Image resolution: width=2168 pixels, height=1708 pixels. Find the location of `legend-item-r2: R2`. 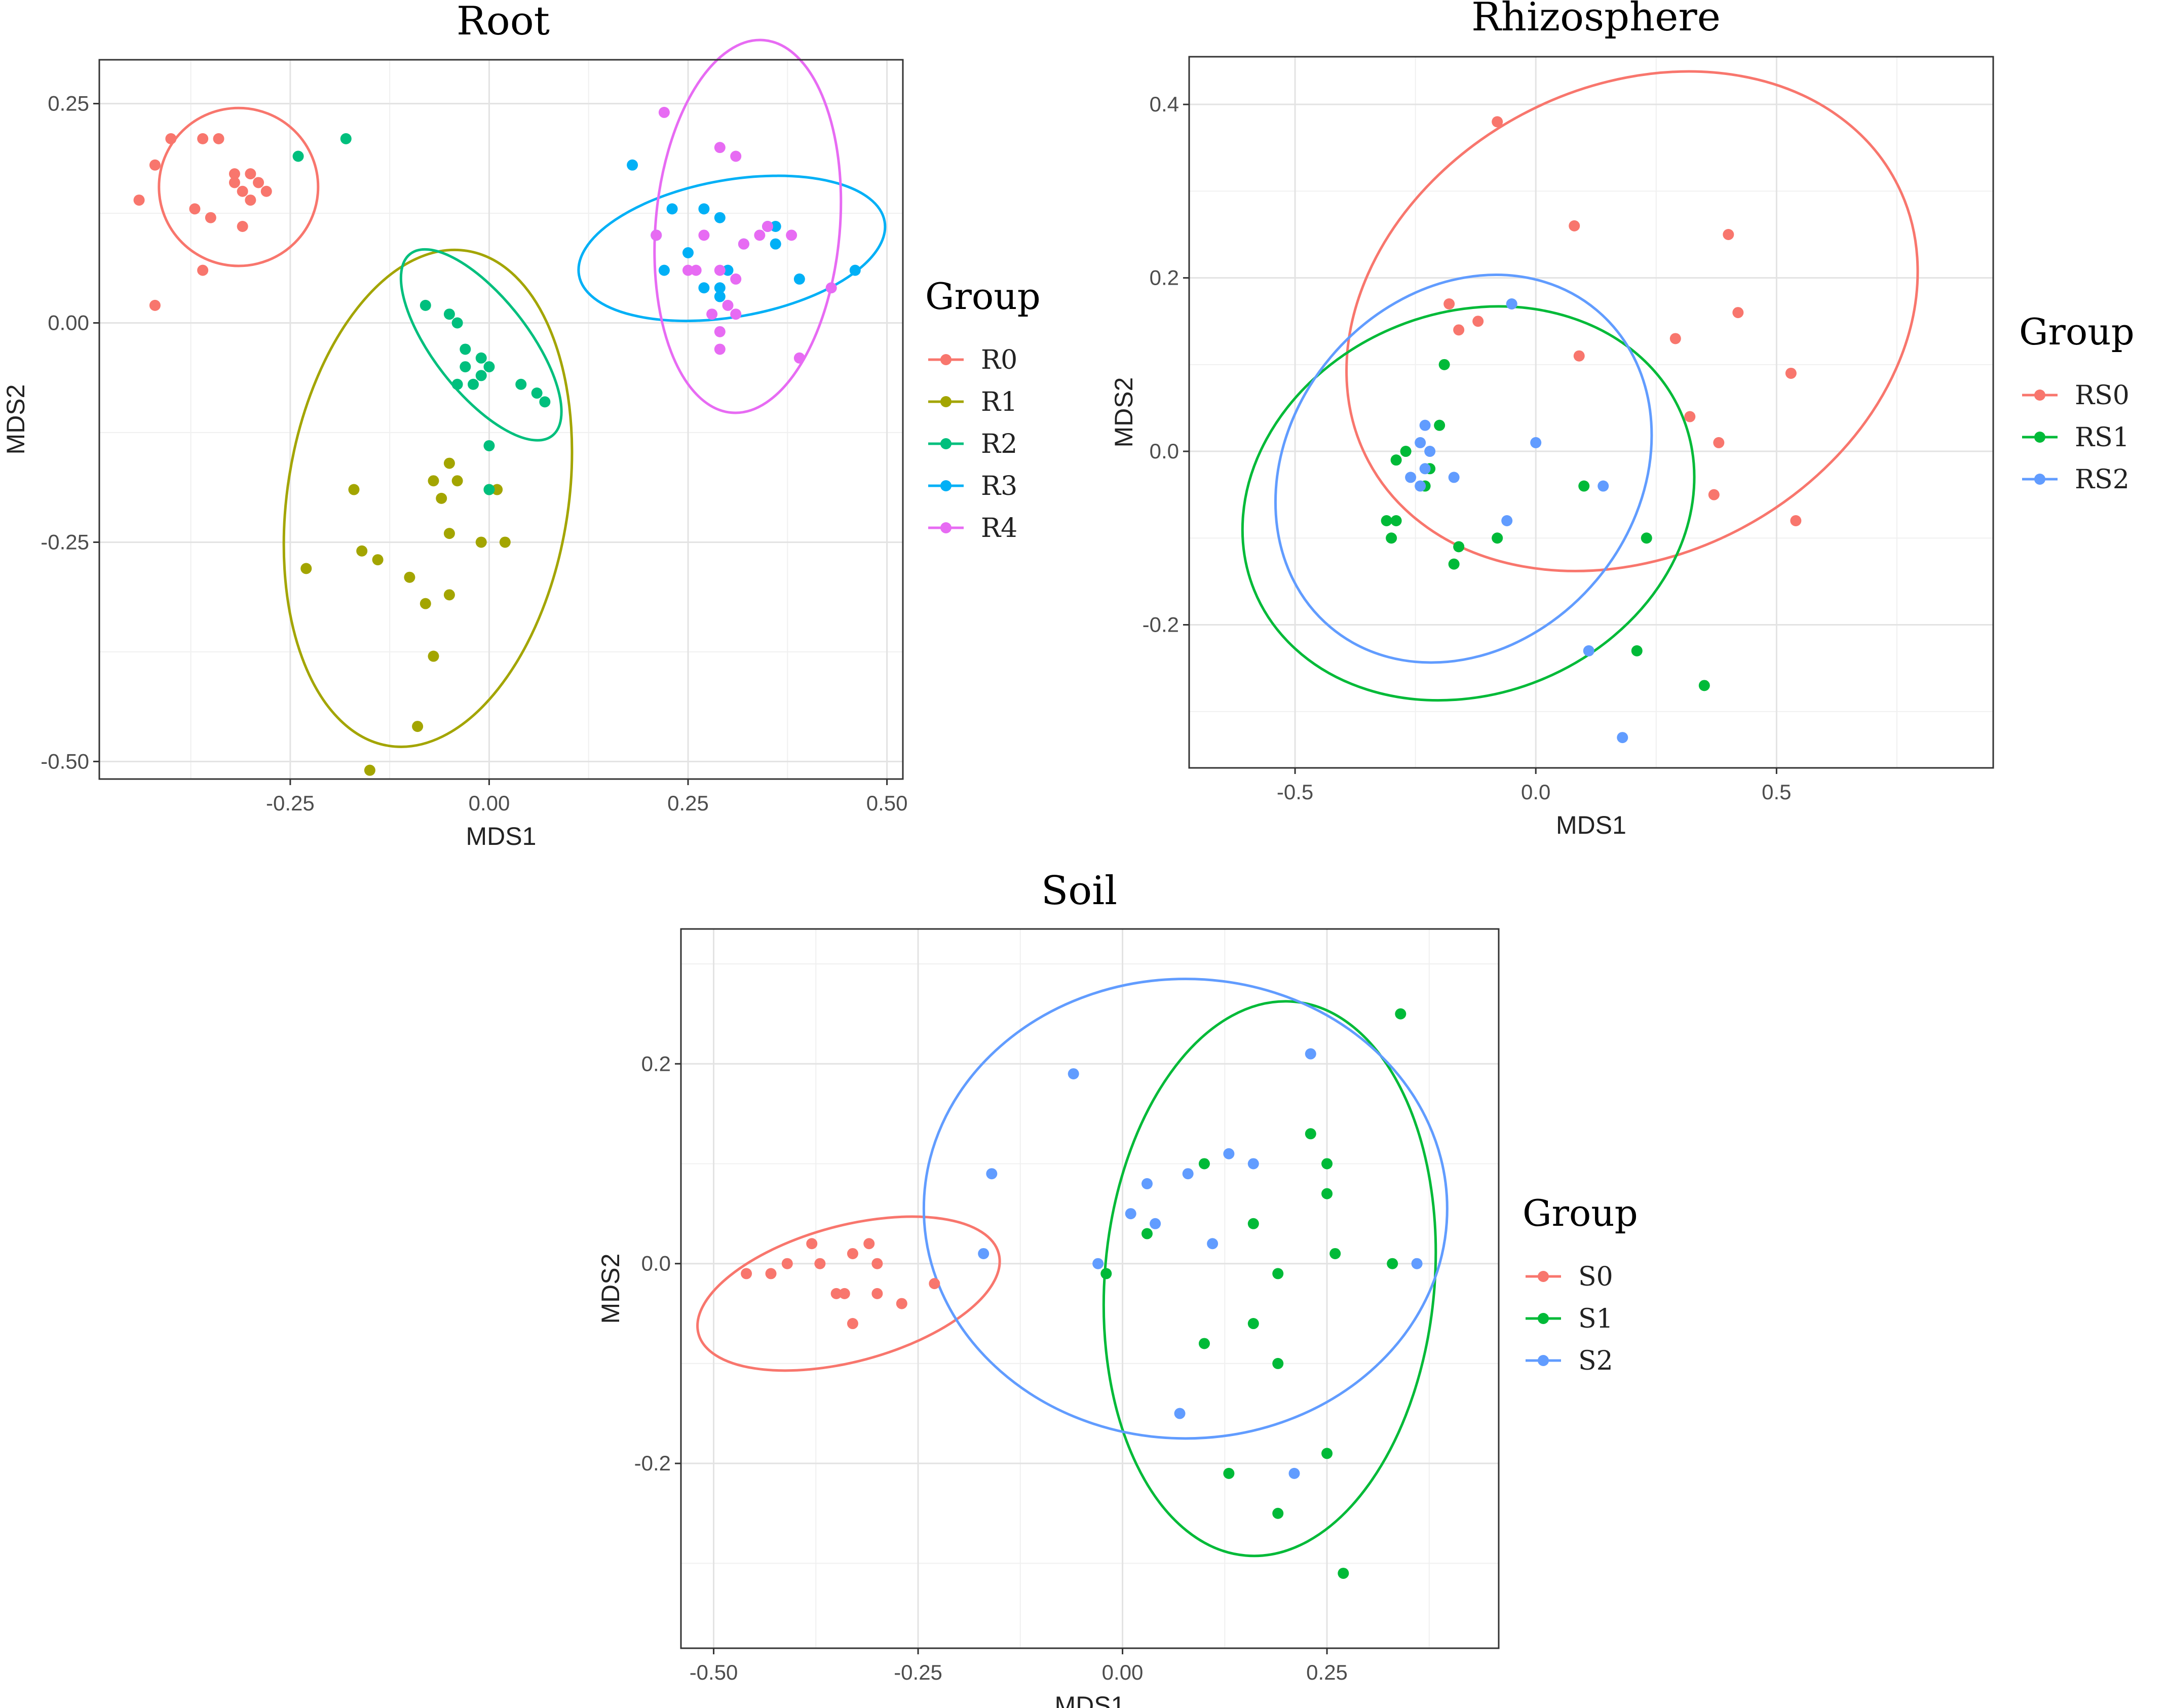

legend-item-r2: R2 is located at coordinates (999, 444).